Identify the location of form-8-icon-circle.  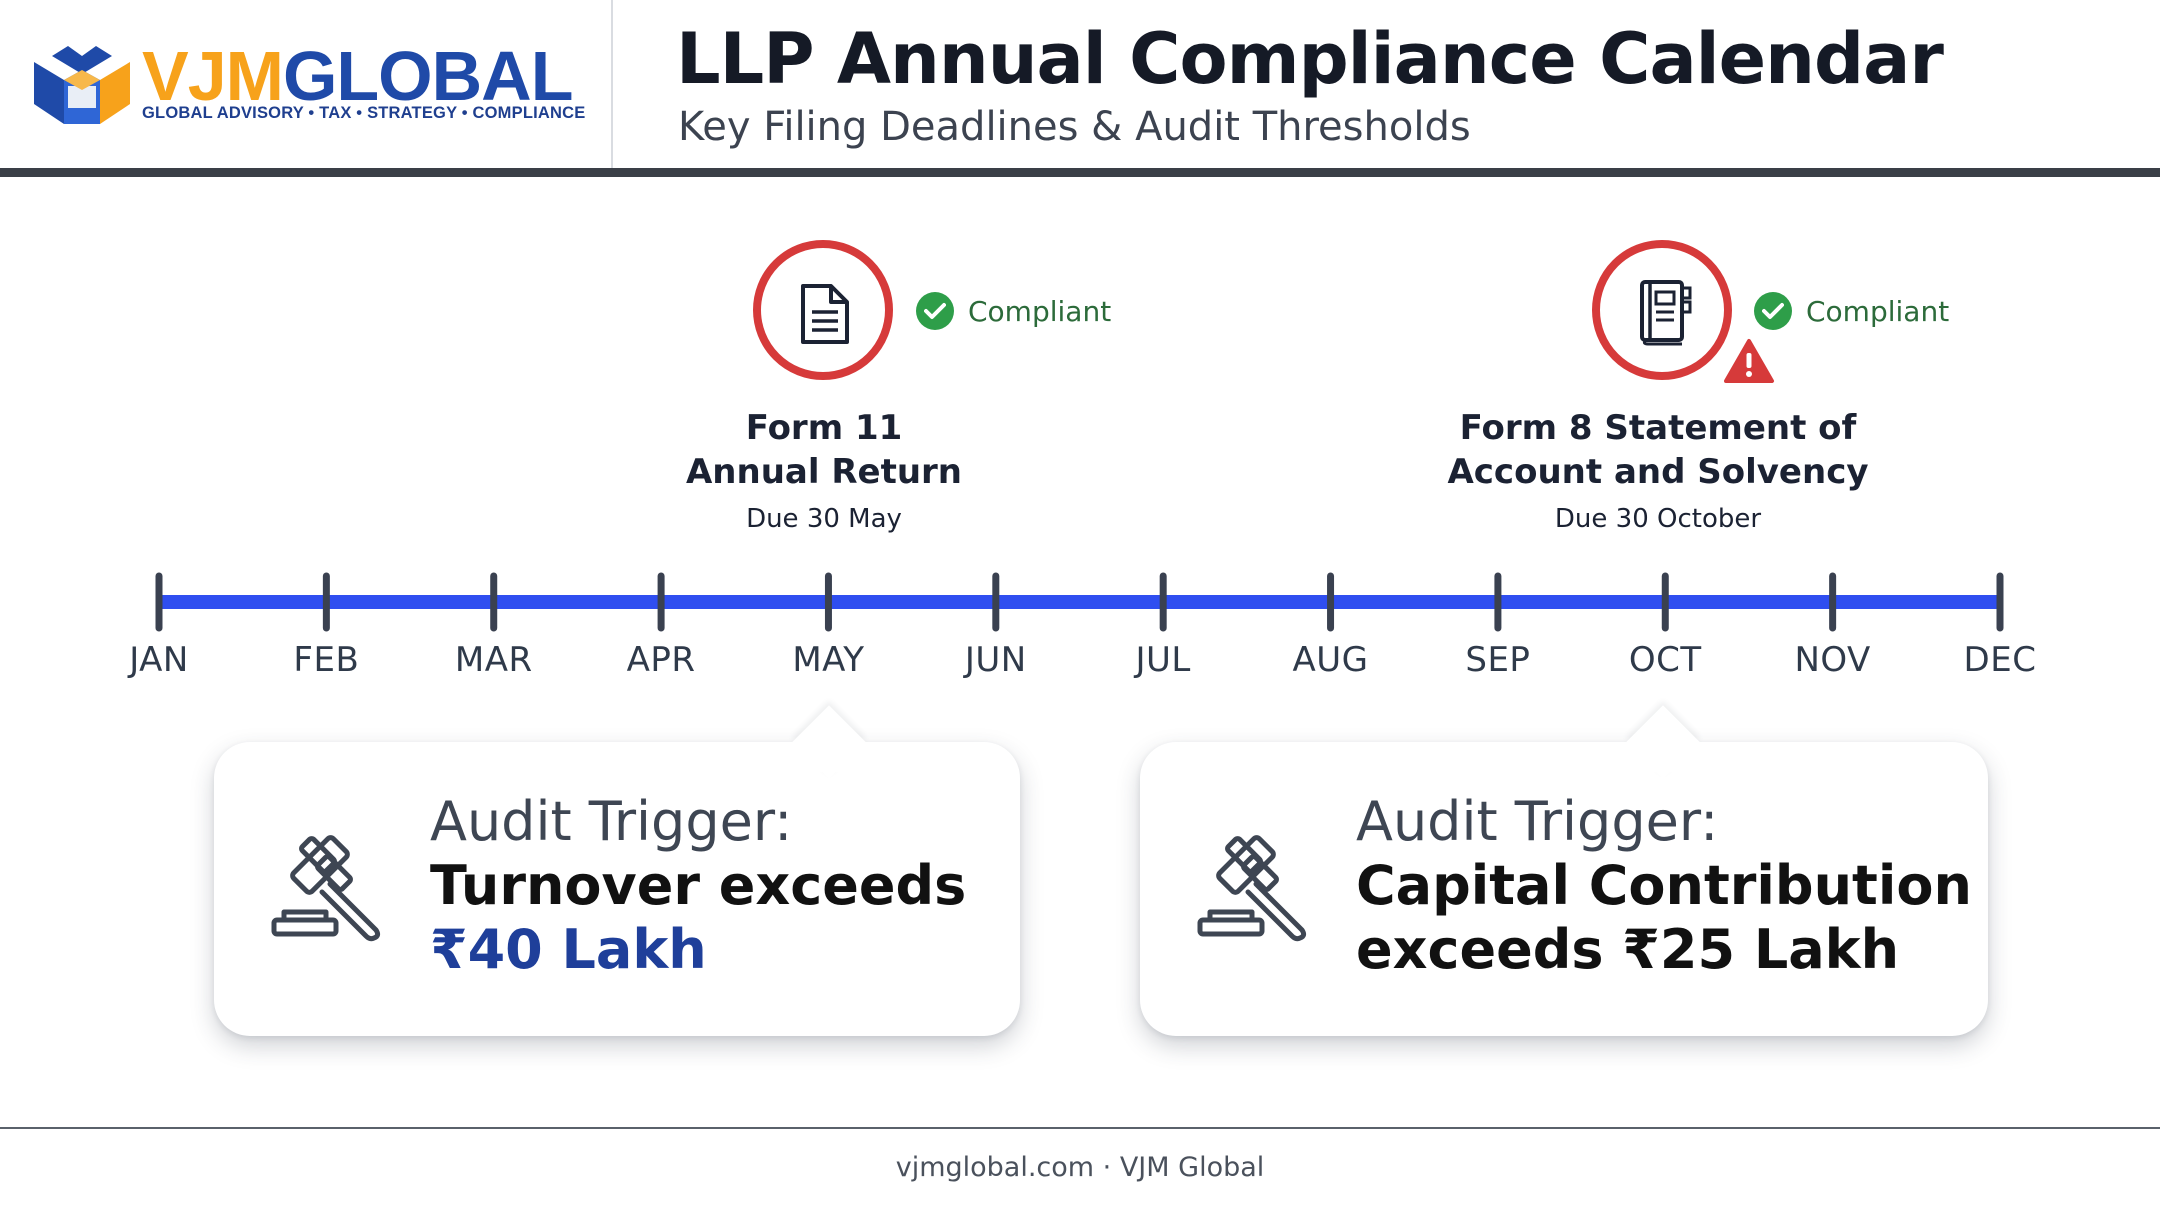
(1662, 310).